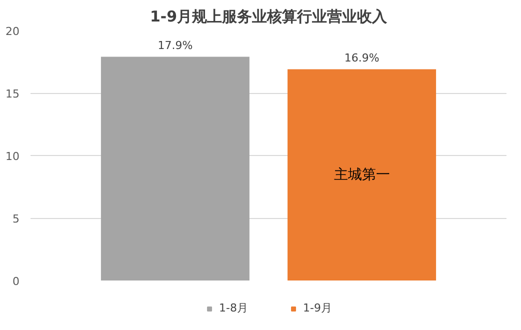 The width and height of the screenshot is (521, 330). I want to click on y-tick-label: 0, so click(16, 281).